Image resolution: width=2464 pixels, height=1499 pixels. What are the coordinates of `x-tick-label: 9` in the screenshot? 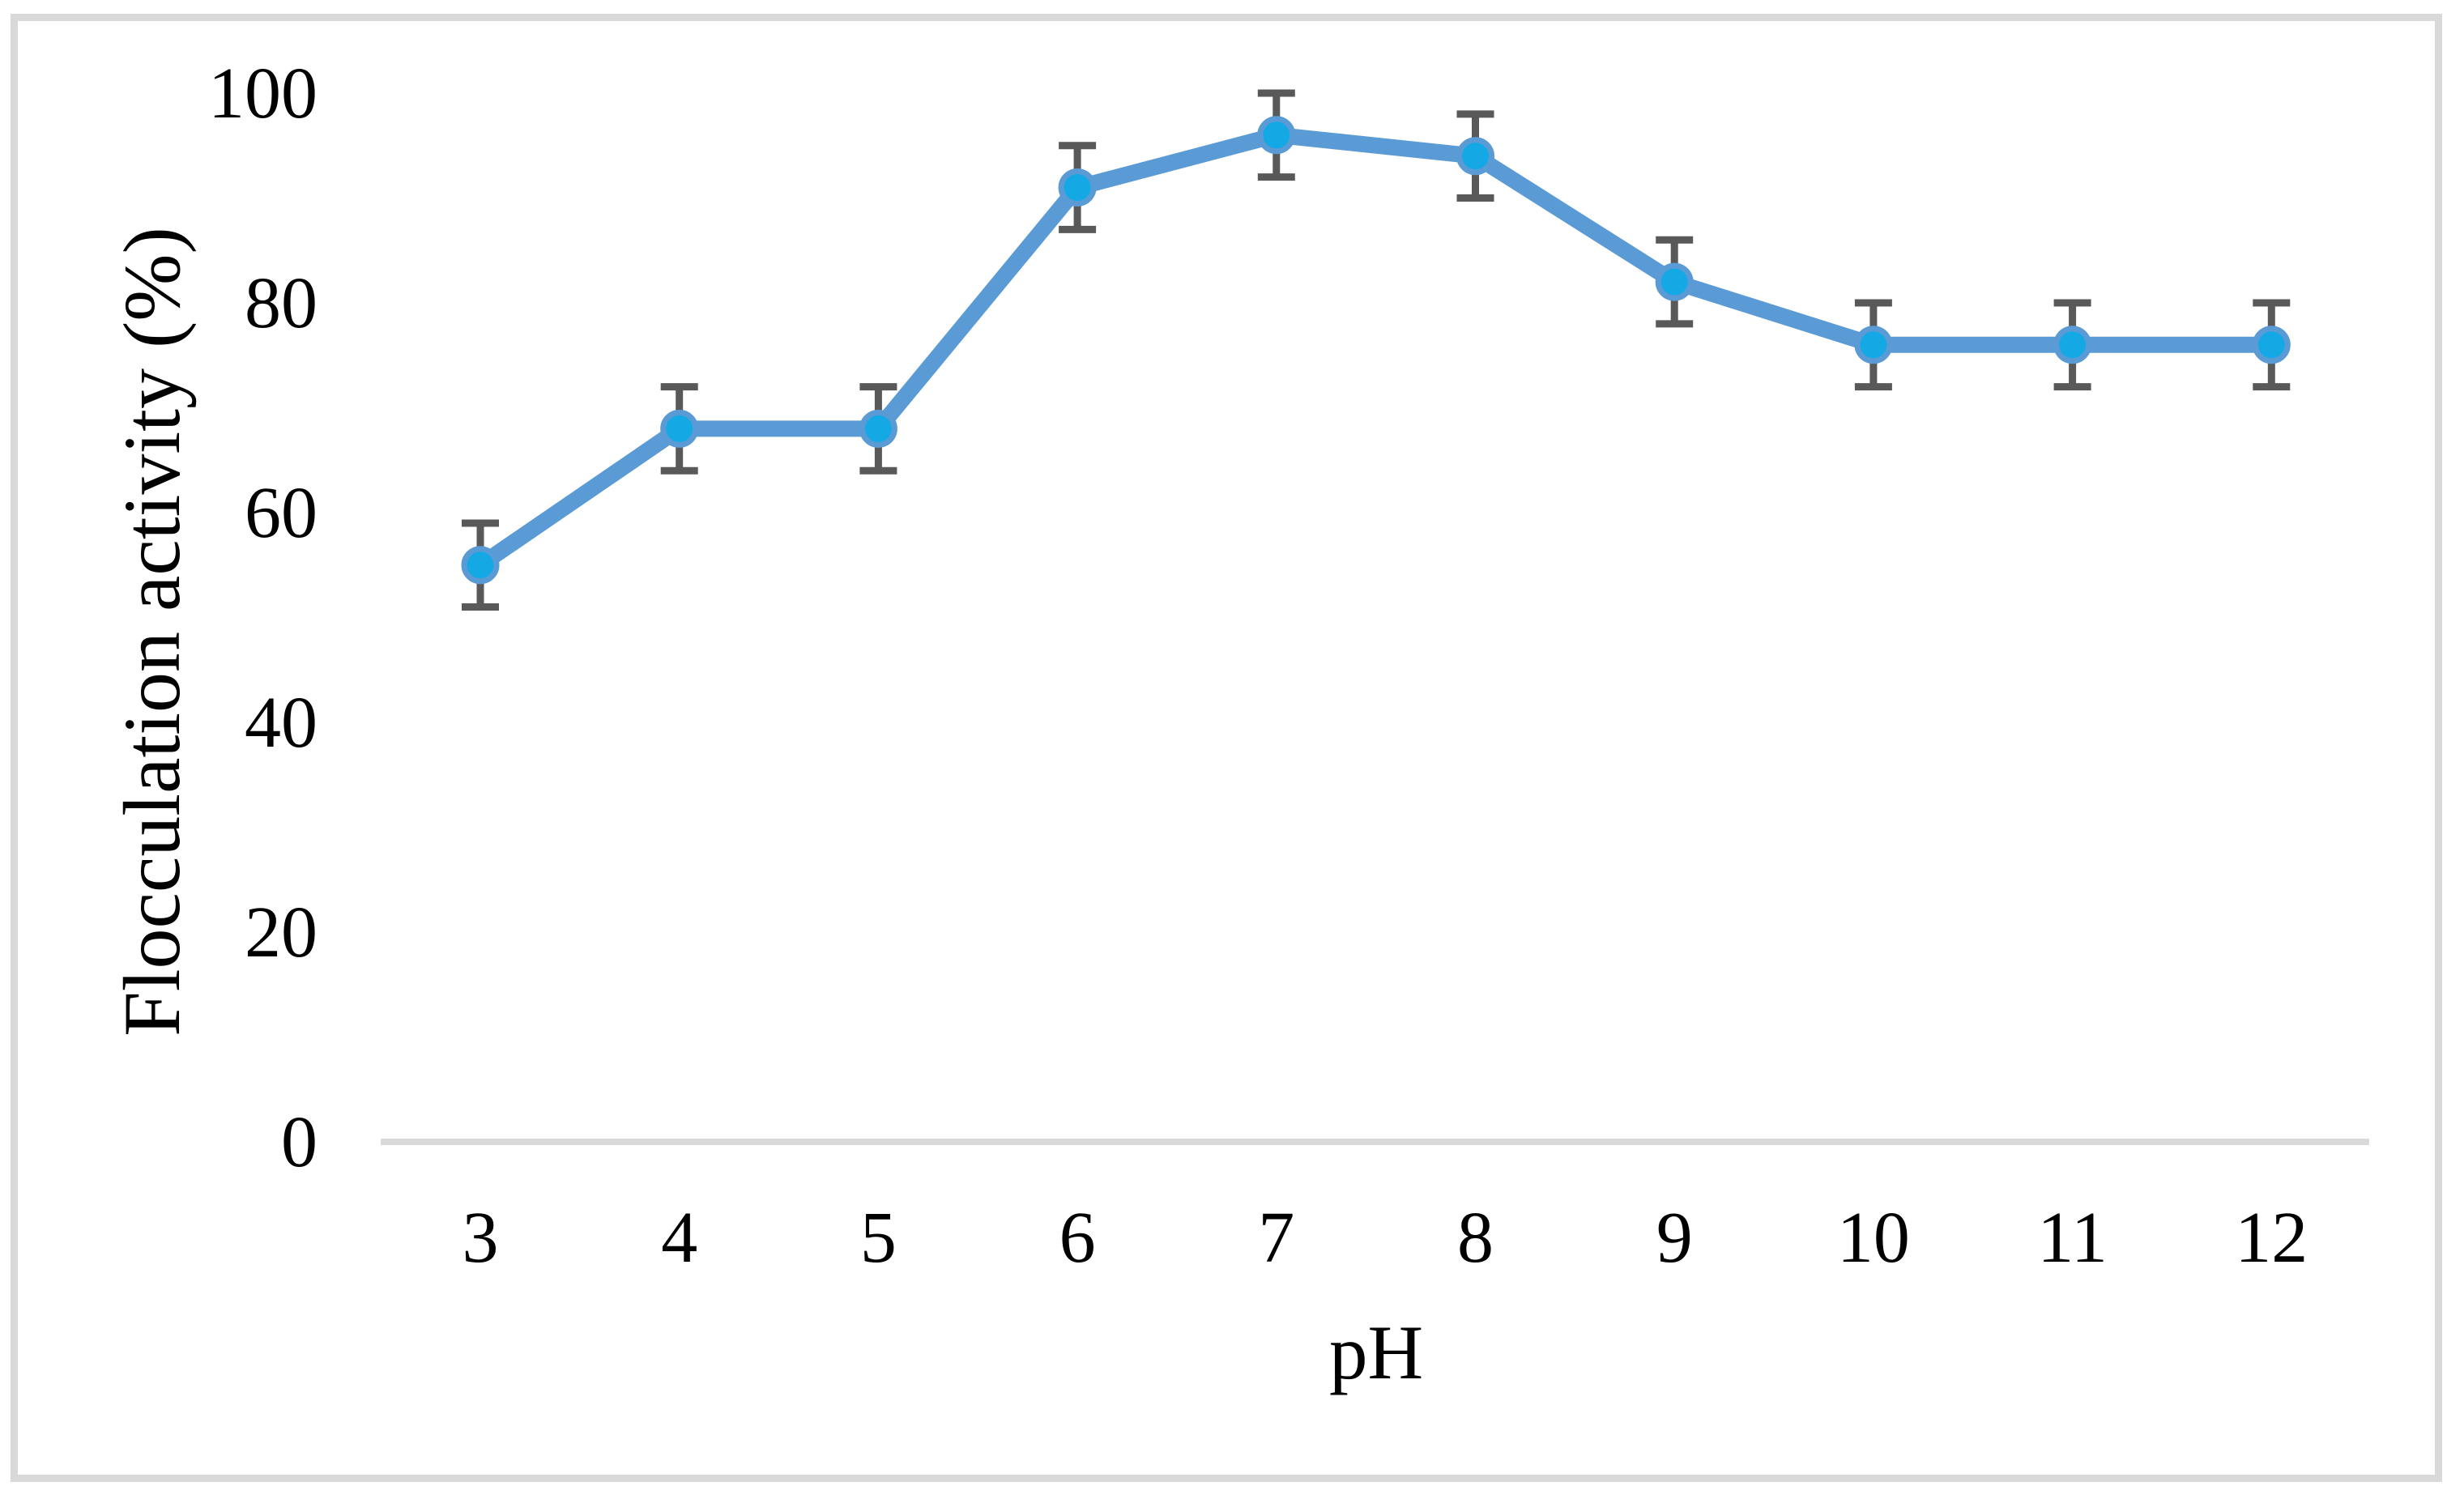 It's located at (1674, 1238).